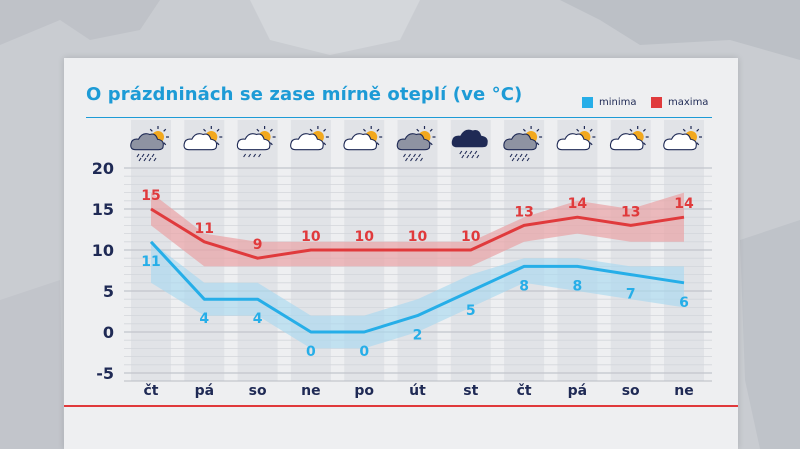  I want to click on y-tick-label: 20, so click(103, 168).